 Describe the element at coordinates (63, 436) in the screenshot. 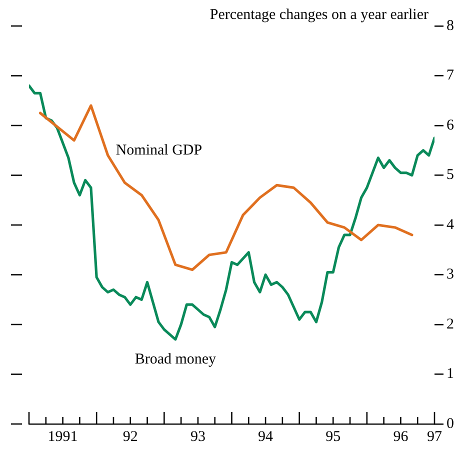

I see `x-tick-label: 1991` at that location.